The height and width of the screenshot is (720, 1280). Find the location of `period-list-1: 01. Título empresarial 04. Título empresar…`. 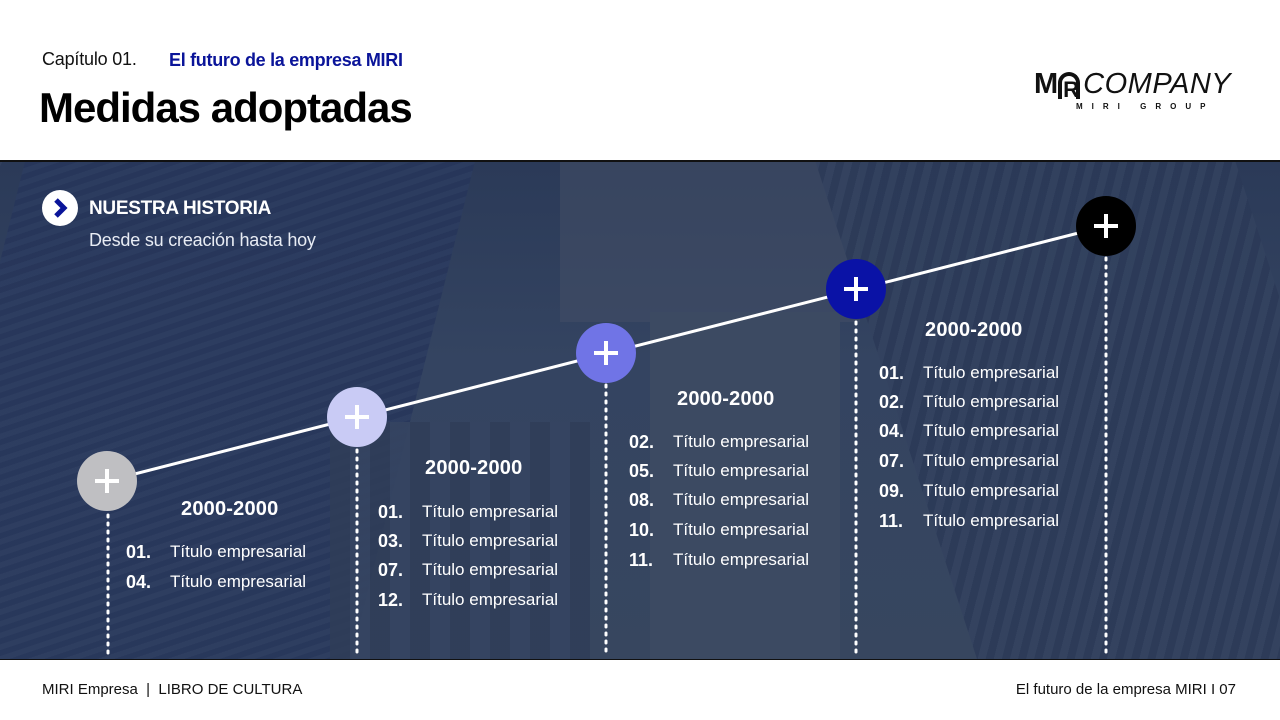

period-list-1: 01. Título empresarial 04. Título empresar… is located at coordinates (216, 567).